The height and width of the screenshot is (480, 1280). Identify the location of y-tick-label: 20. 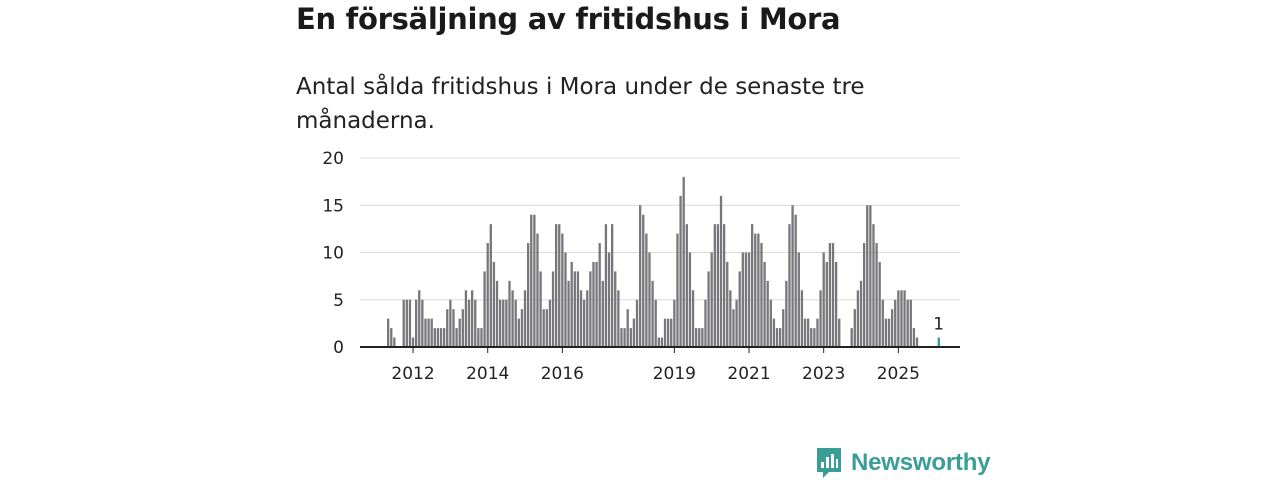
(333, 159).